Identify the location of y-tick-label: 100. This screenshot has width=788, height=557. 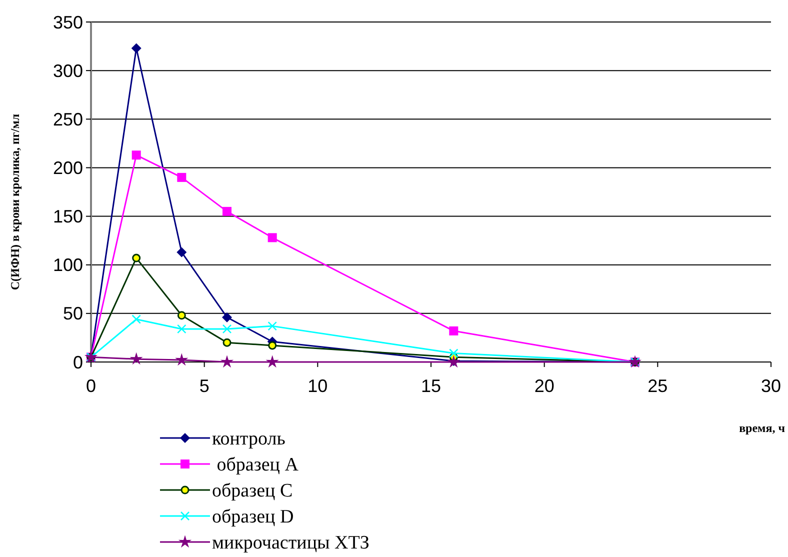
(67, 265).